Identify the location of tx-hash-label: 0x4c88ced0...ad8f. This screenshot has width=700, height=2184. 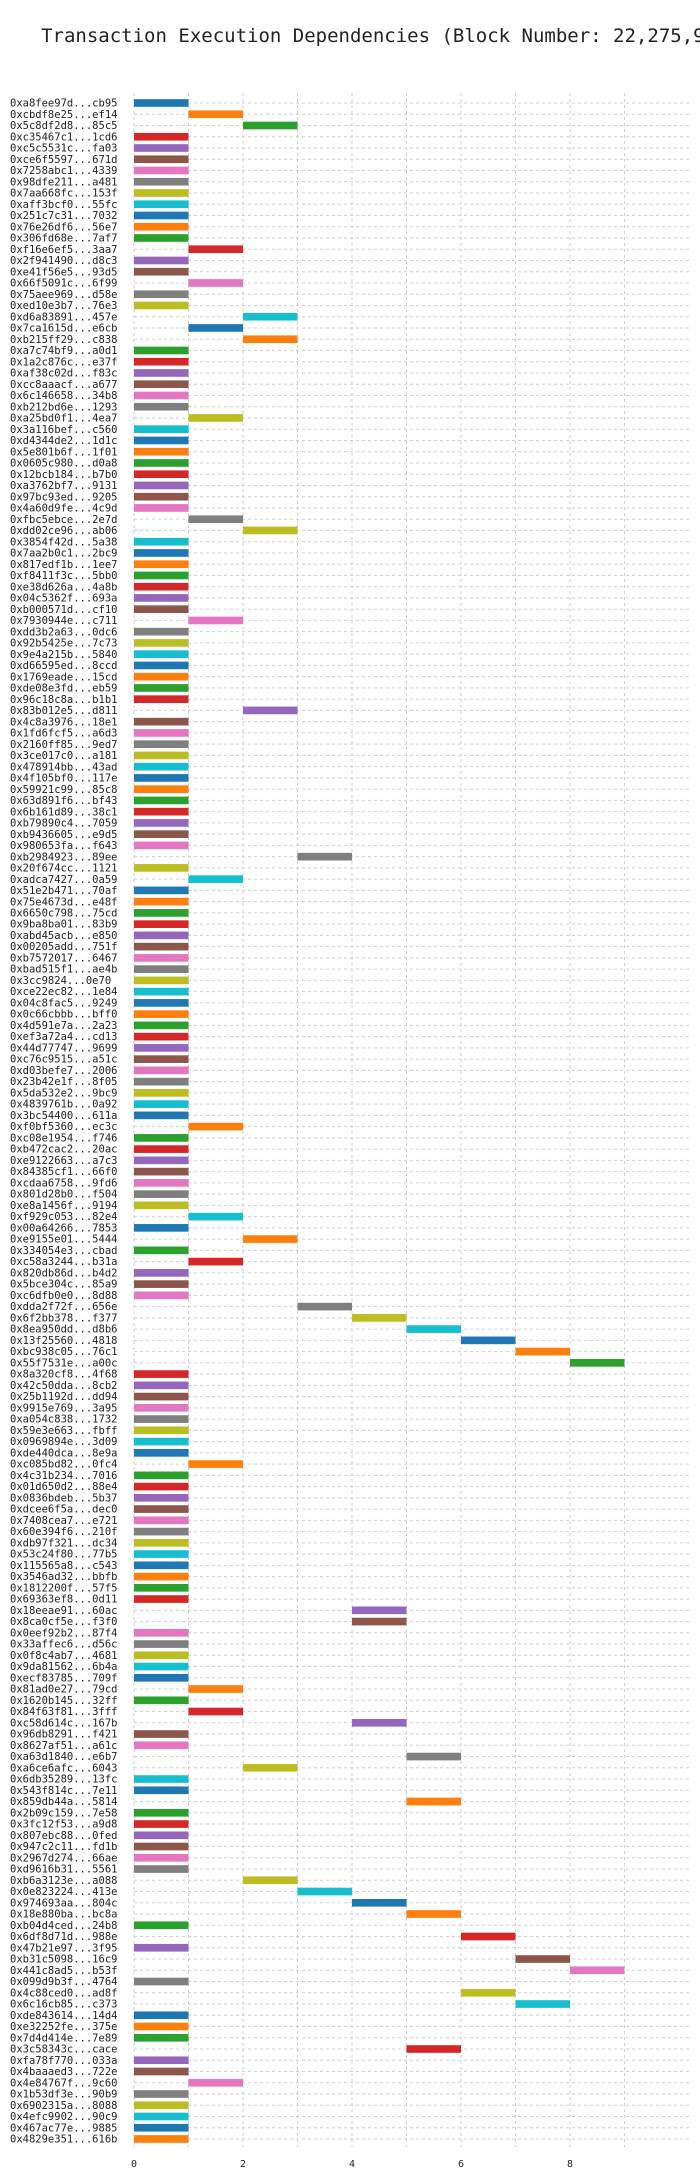
(63, 1993).